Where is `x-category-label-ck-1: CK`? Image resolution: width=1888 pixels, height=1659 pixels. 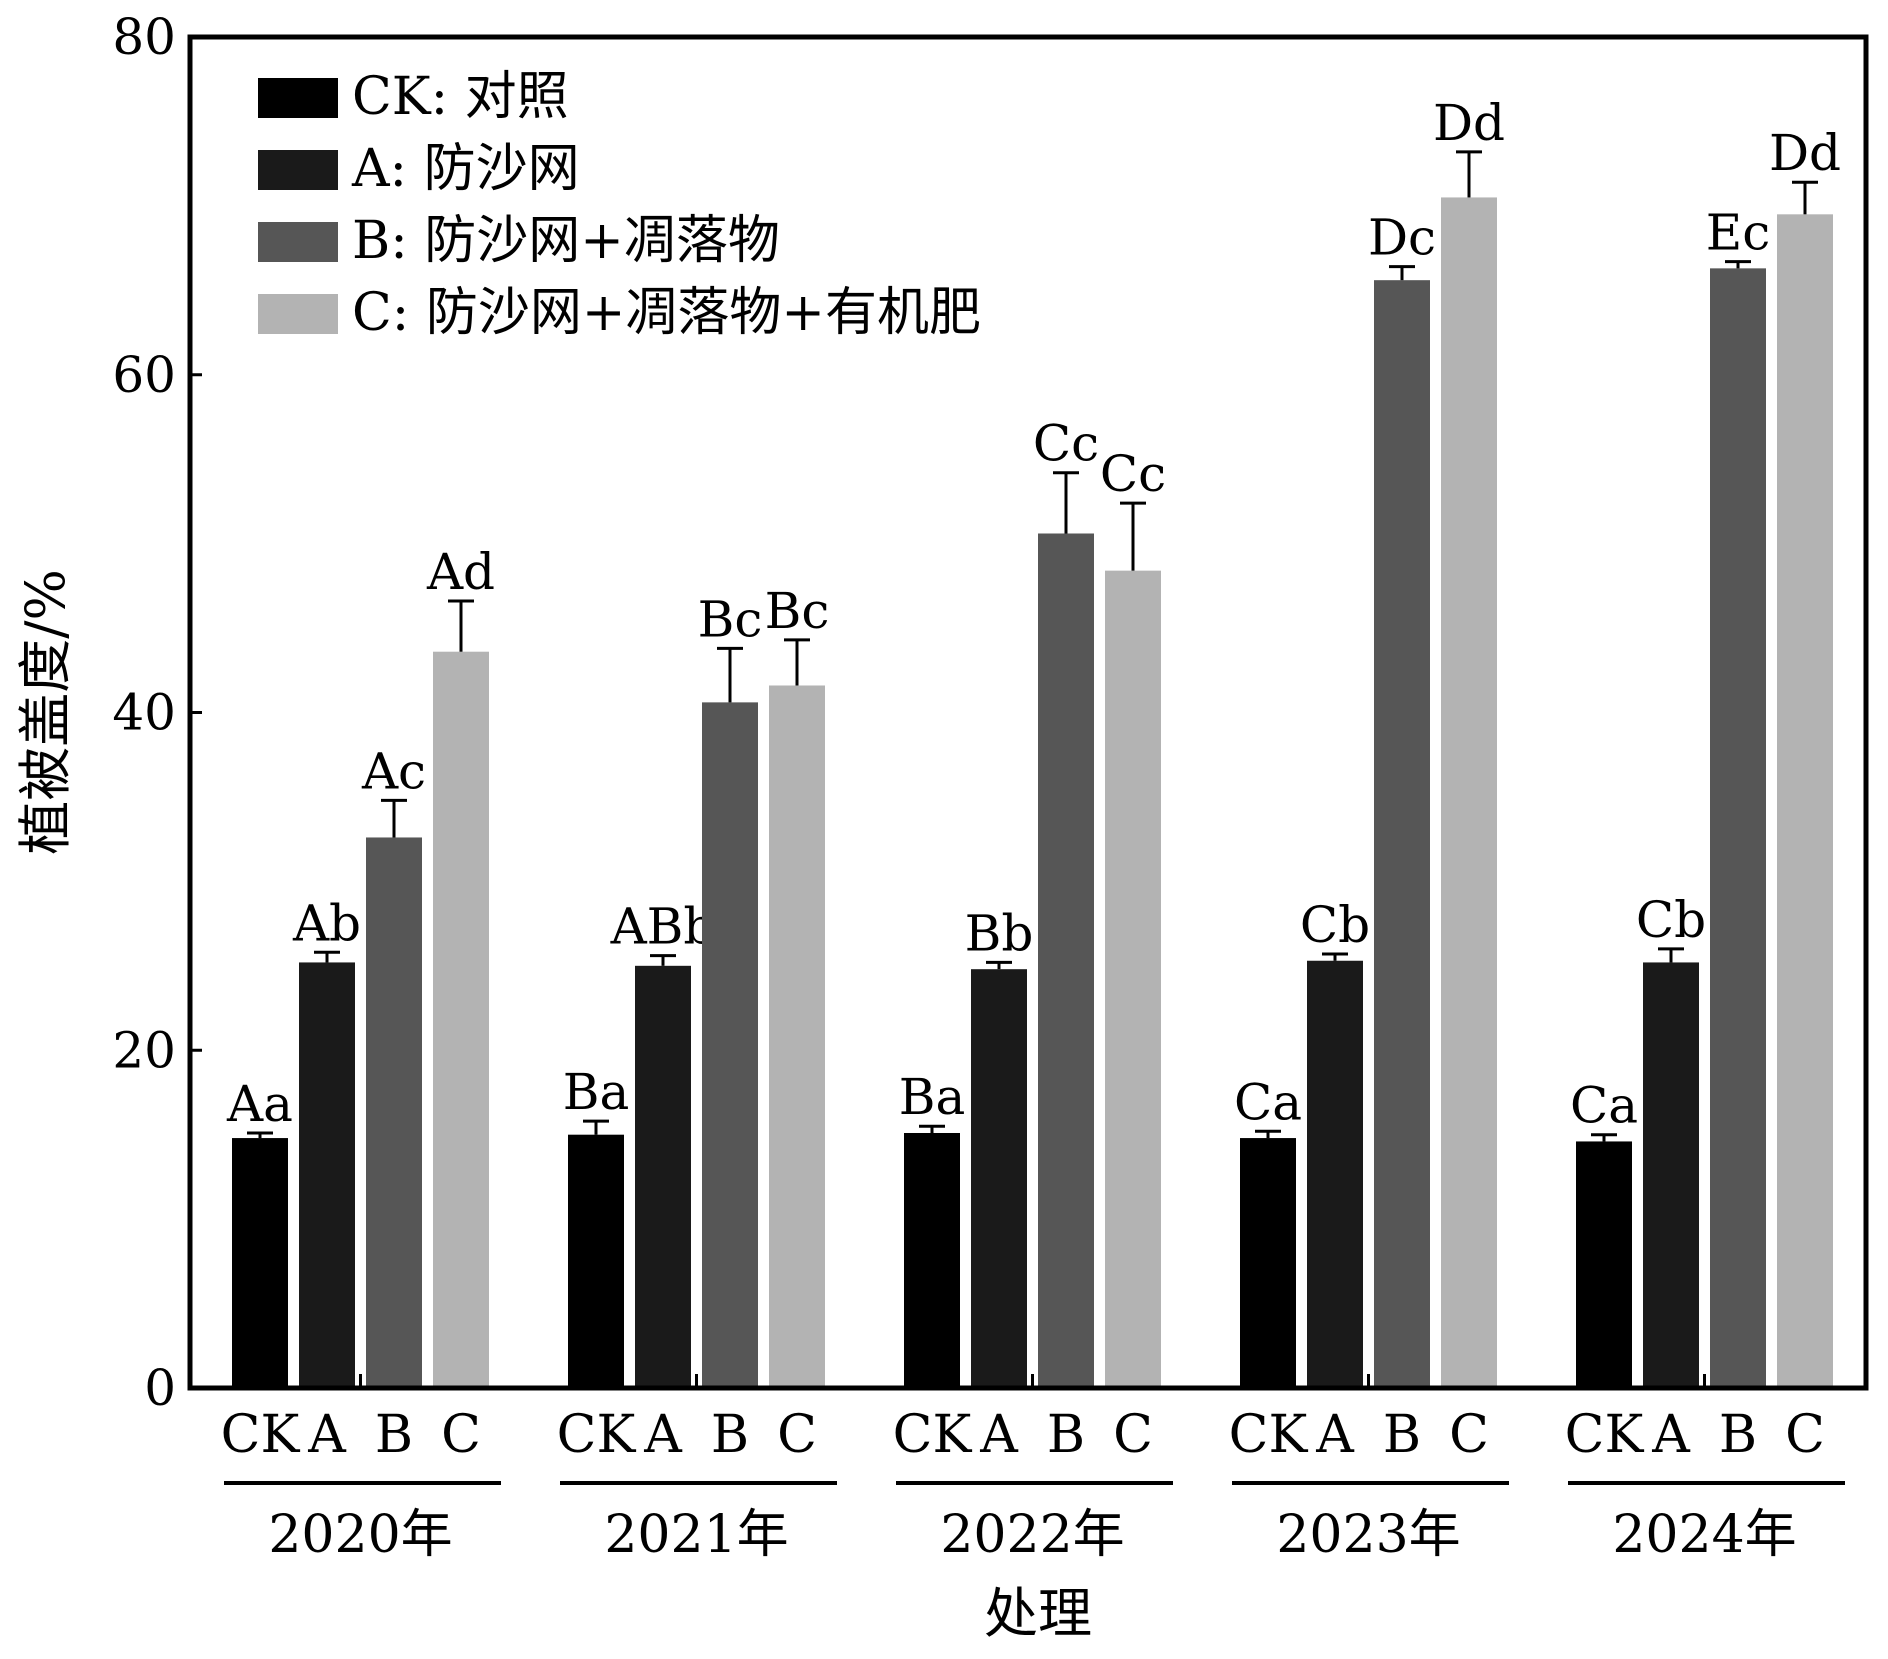
x-category-label-ck-1: CK is located at coordinates (597, 1435).